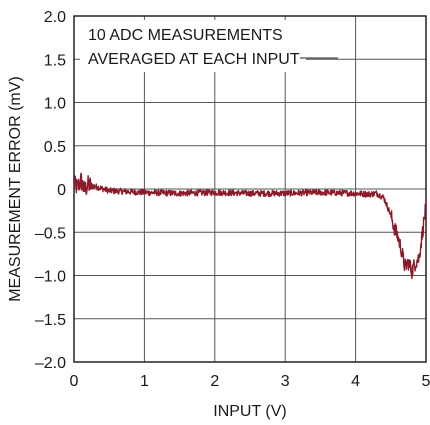  What do you see at coordinates (250, 381) in the screenshot?
I see `x-axis-ticks: 0 1 2 3 4 5` at bounding box center [250, 381].